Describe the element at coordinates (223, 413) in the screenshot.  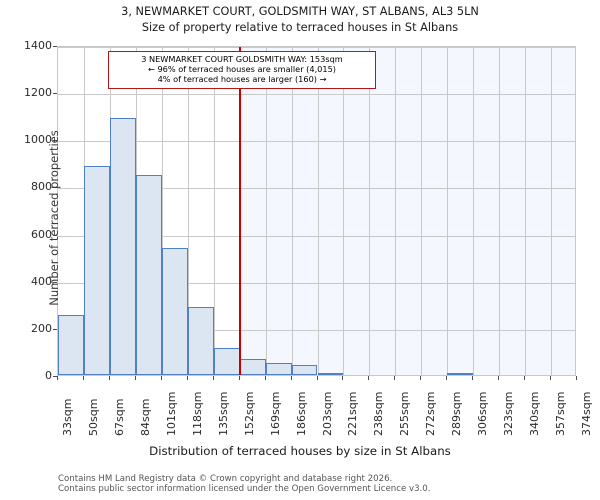
I see `x-tick-label: 135sqm` at that location.